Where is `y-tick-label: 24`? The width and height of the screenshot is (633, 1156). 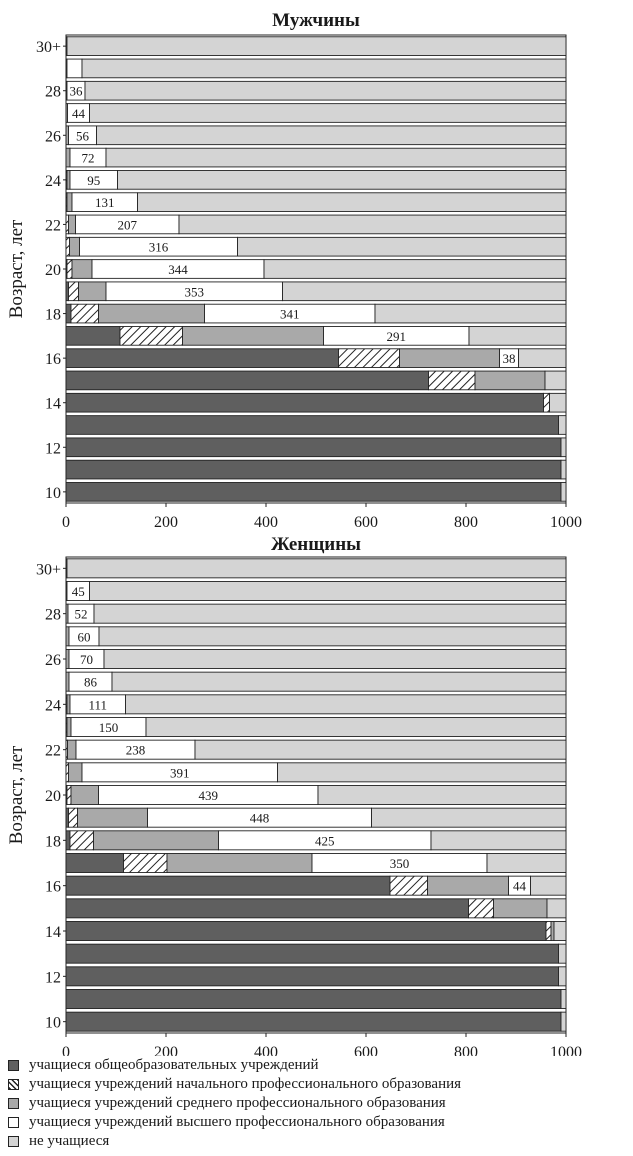 y-tick-label: 24 is located at coordinates (53, 181).